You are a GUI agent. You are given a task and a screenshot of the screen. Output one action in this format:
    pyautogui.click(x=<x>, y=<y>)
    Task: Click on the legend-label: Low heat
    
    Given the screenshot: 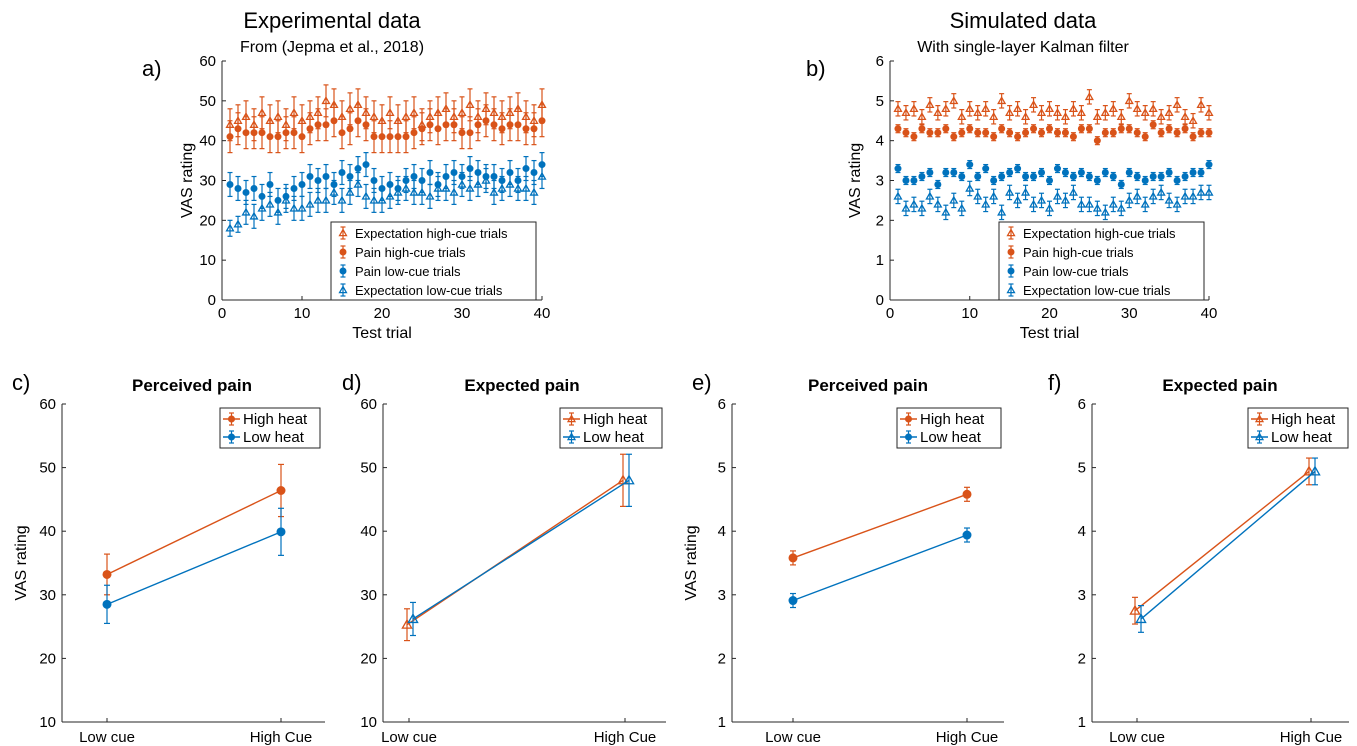 What is the action you would take?
    pyautogui.click(x=1302, y=437)
    